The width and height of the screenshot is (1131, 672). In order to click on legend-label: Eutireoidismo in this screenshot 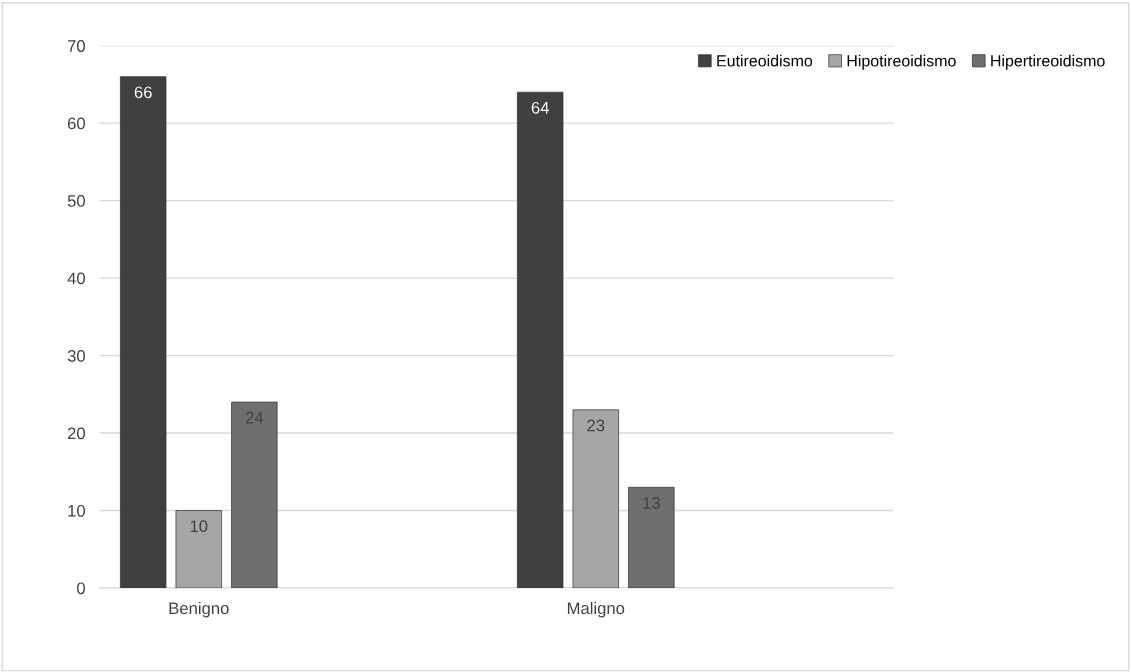, I will do `click(765, 60)`.